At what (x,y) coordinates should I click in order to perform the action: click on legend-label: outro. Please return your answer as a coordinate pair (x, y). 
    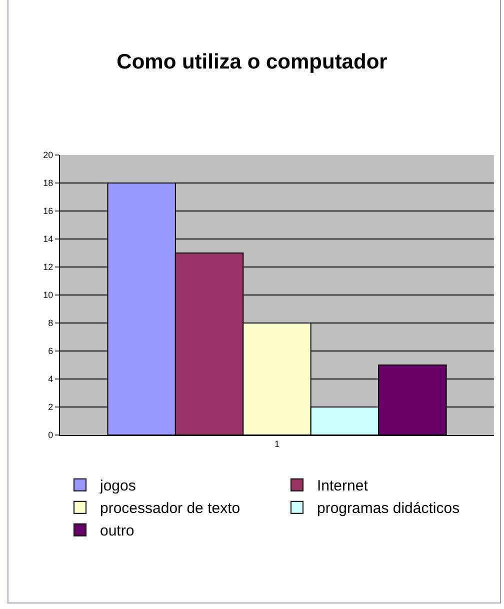
    Looking at the image, I should click on (117, 531).